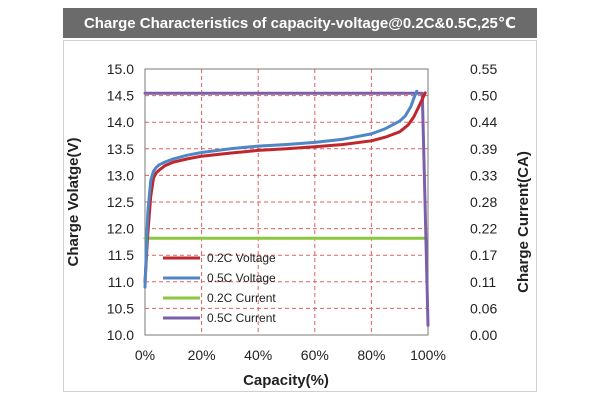 The image size is (600, 400). I want to click on y-tick-label: 13.0, so click(120, 175).